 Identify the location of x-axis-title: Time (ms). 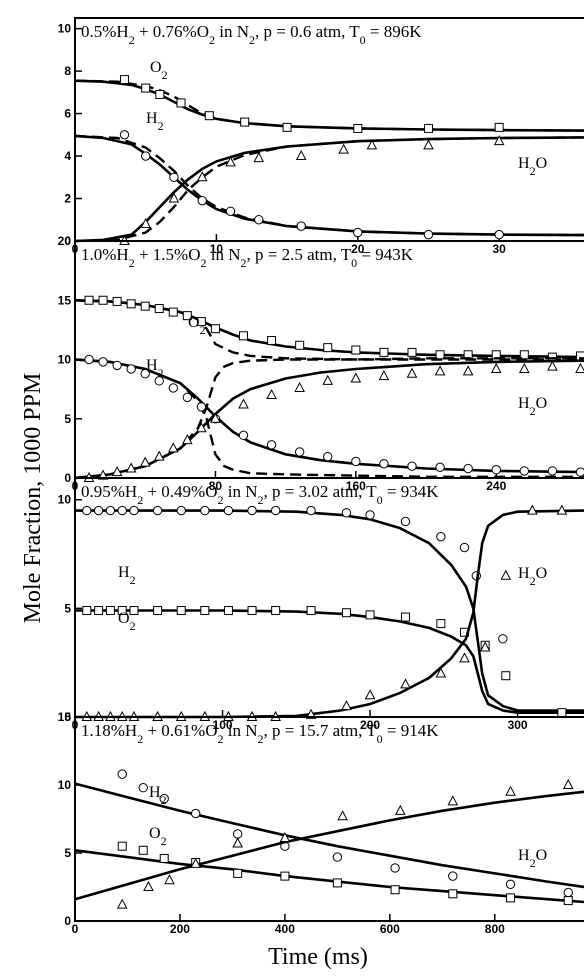
(318, 957).